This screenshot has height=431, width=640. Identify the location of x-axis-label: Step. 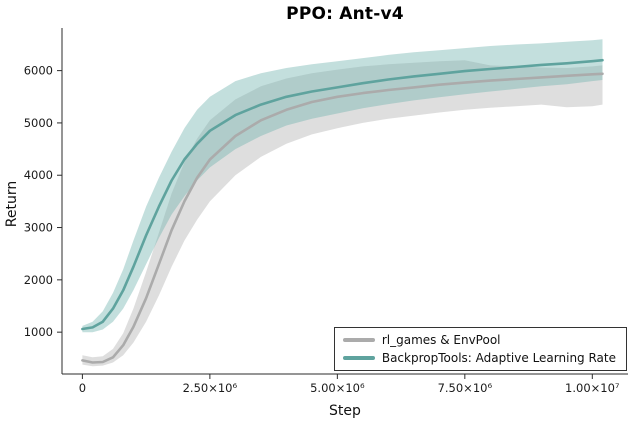
(345, 411).